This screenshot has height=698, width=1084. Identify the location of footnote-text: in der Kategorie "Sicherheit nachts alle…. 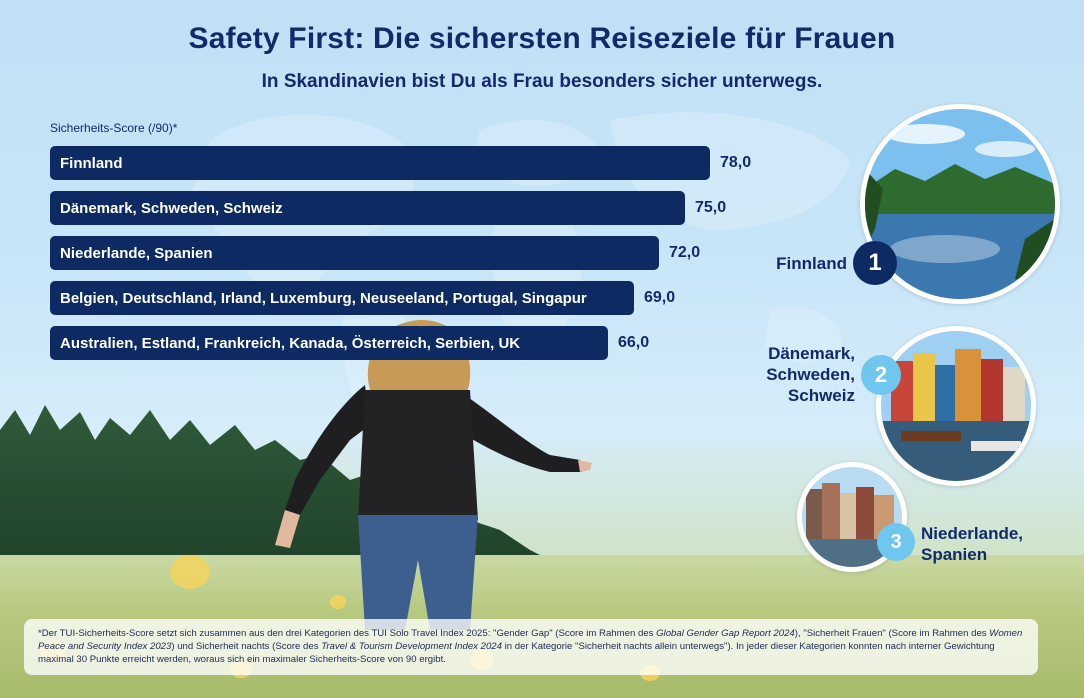
(516, 653).